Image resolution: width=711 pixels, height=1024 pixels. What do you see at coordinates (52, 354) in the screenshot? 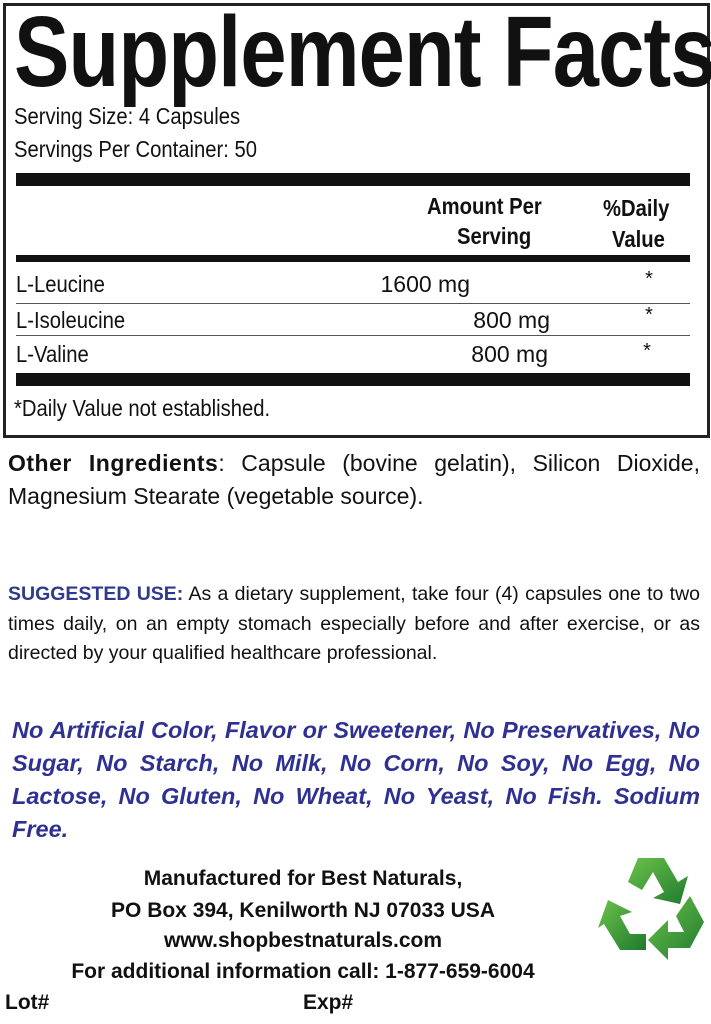
I see `ingredient-name: L-Valine` at bounding box center [52, 354].